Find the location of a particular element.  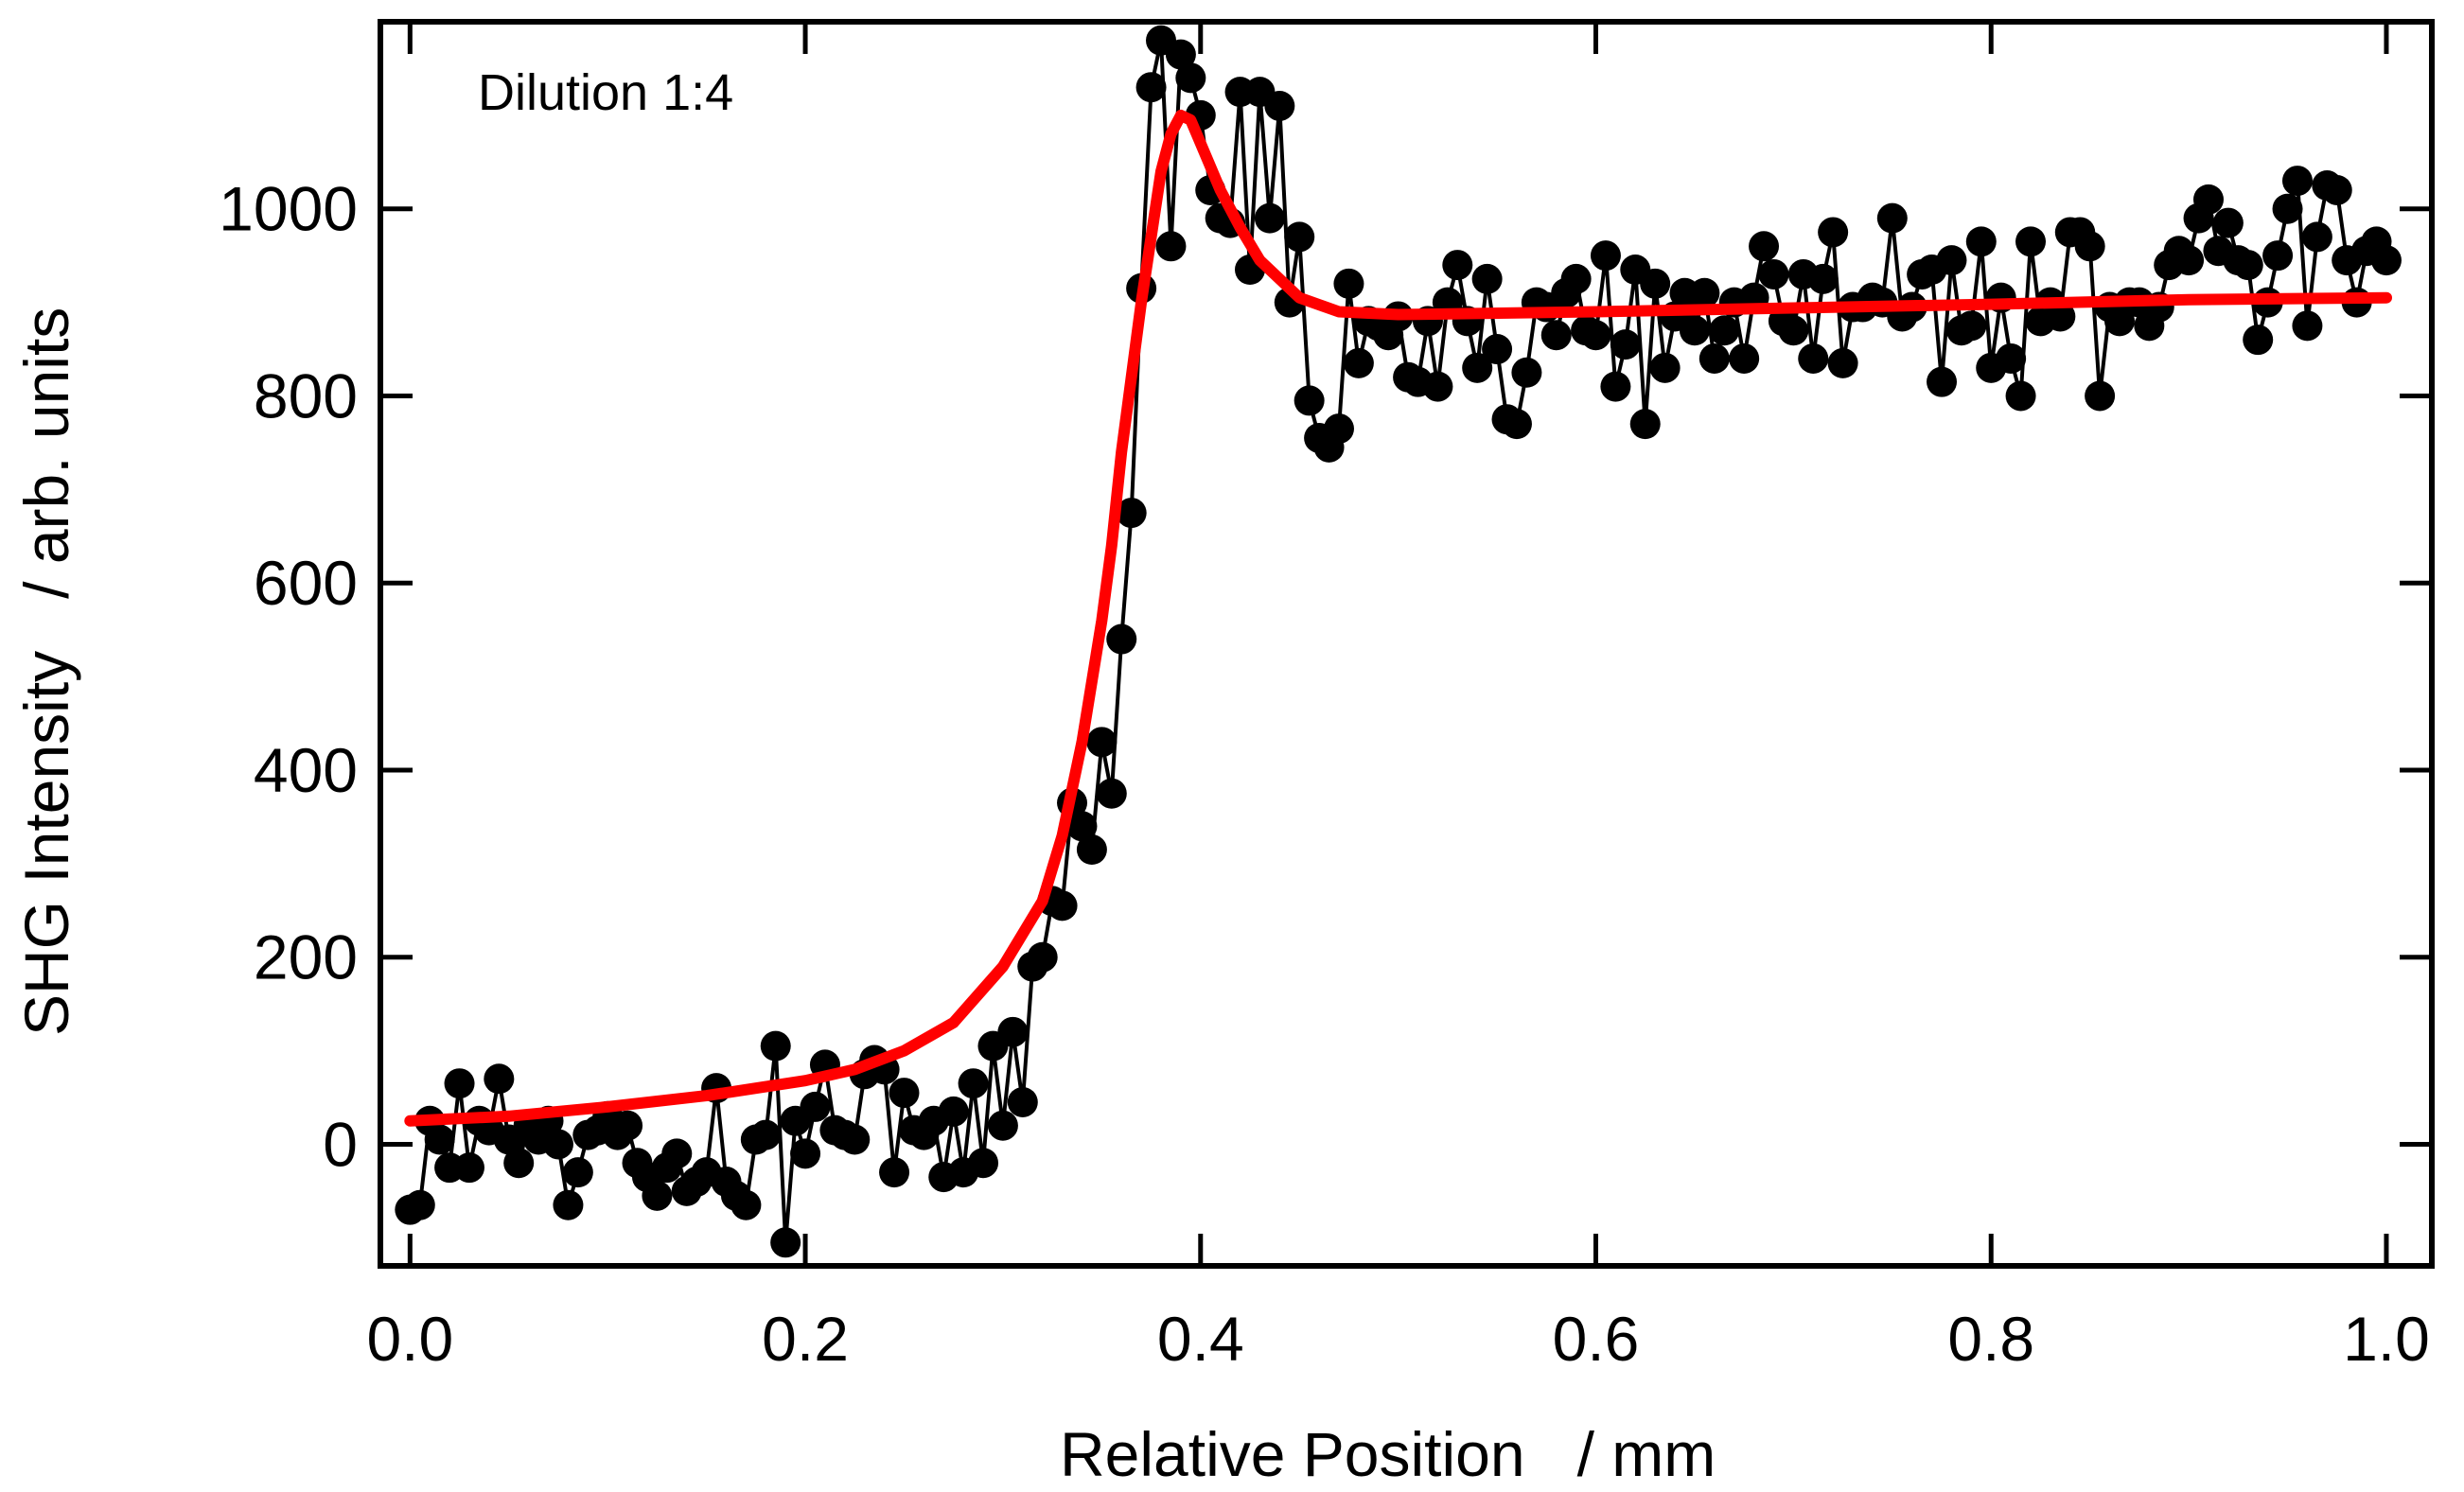

y-tick-label: 600 is located at coordinates (306, 583).